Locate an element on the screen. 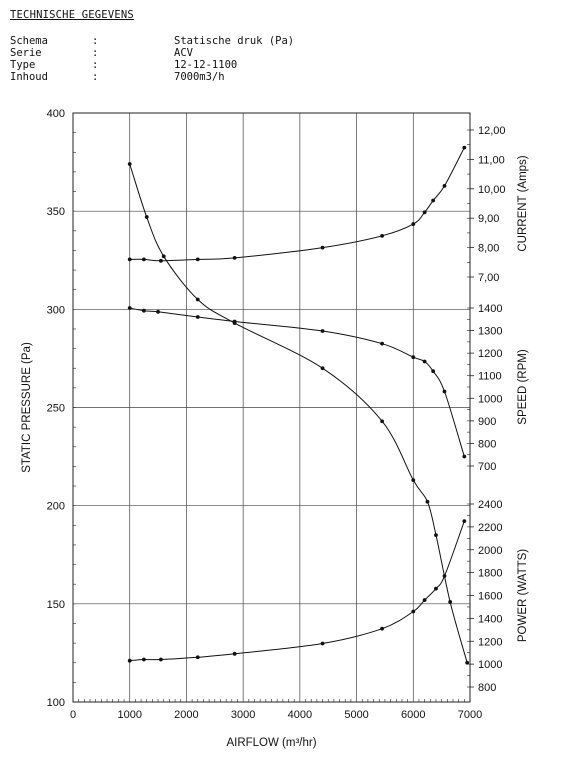 The width and height of the screenshot is (583, 762). x-tick-label: 2000 is located at coordinates (186, 715).